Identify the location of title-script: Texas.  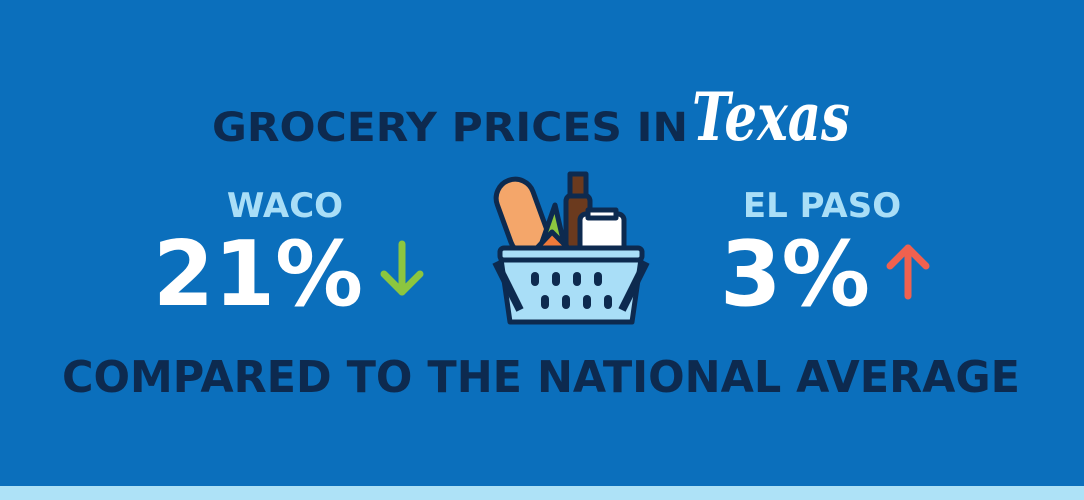
(771, 117).